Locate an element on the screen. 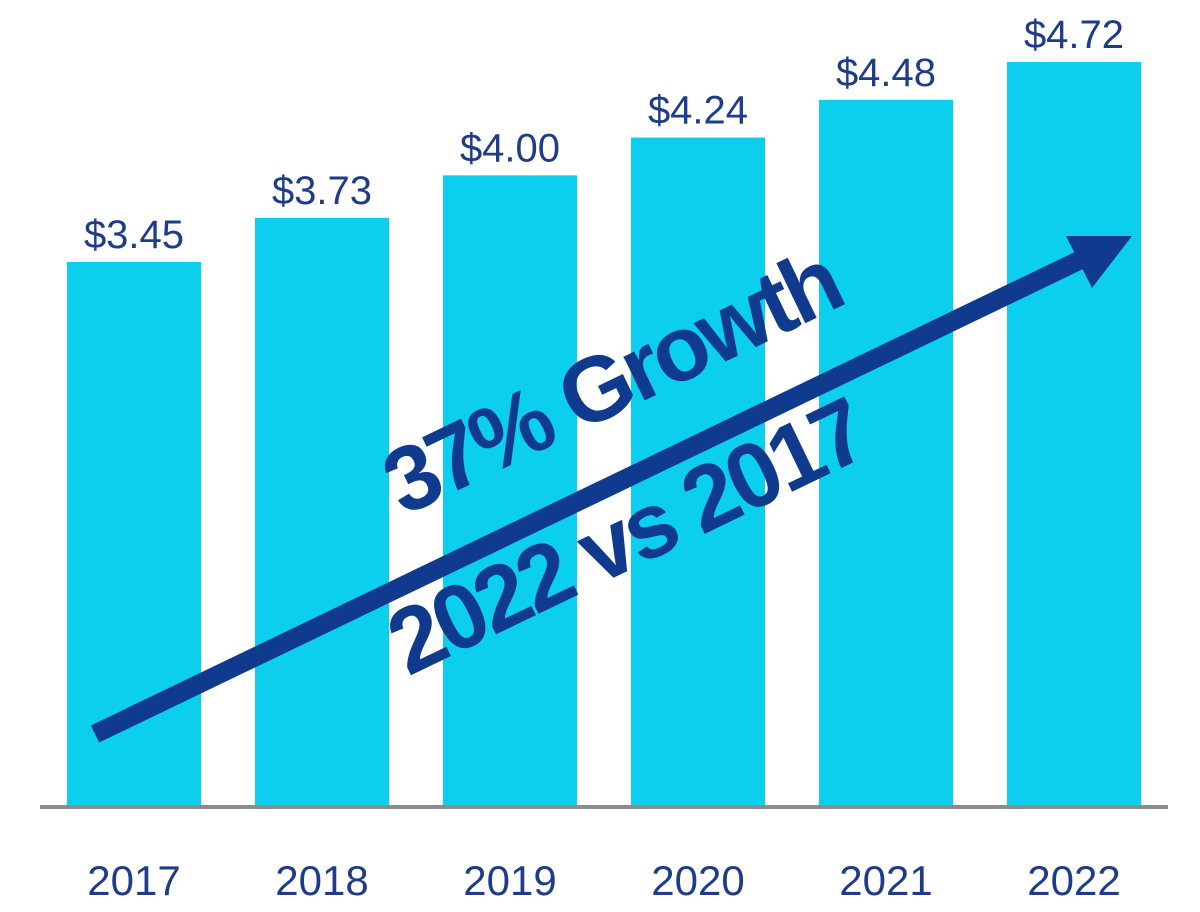 This screenshot has height=912, width=1200. x-tick-label-2017: 2017 is located at coordinates (133, 880).